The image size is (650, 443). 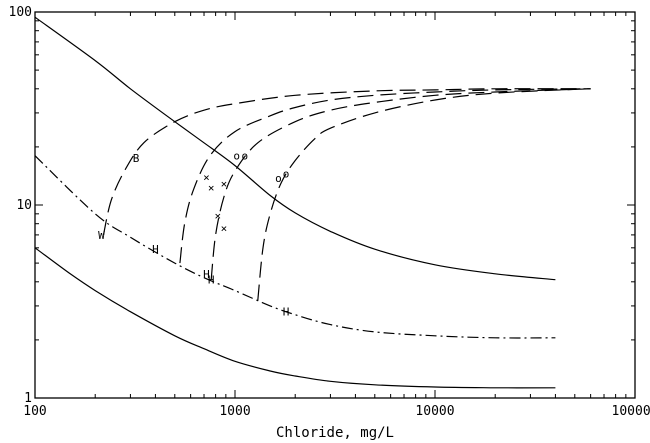 I want to click on x-tick-label: 100000, so click(x=631, y=411).